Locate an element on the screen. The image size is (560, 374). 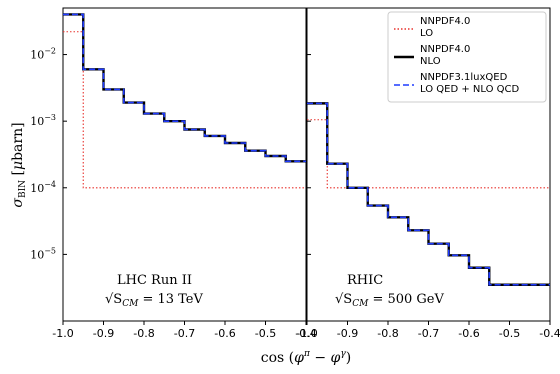
x-tick-label-lhc: -0.5 is located at coordinates (265, 333).